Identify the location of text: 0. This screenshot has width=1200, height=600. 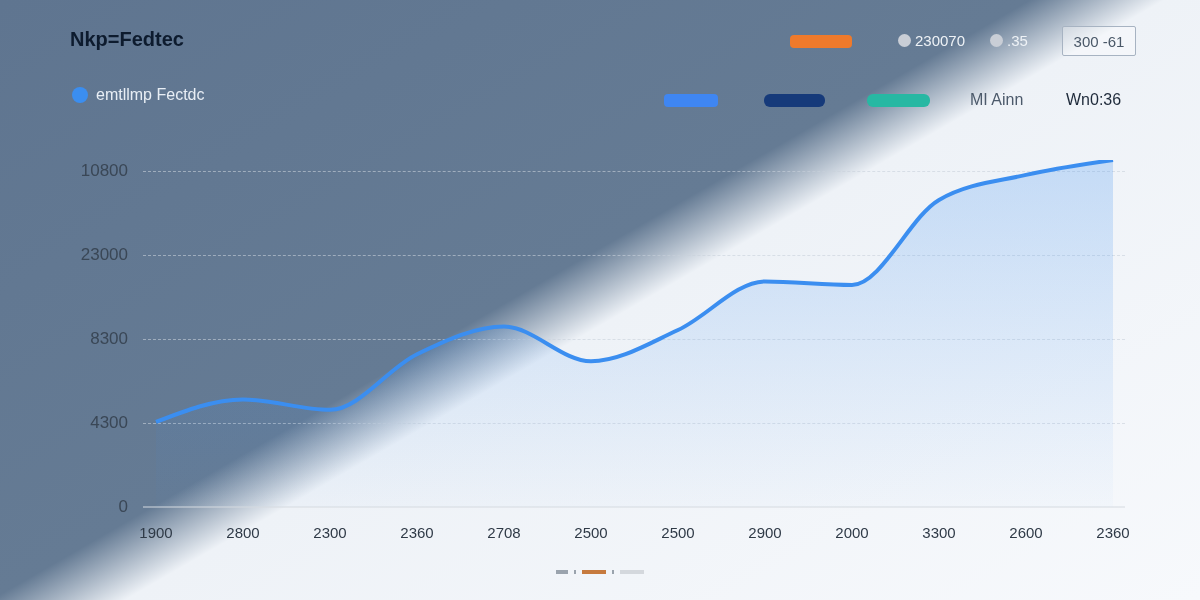
(123, 507).